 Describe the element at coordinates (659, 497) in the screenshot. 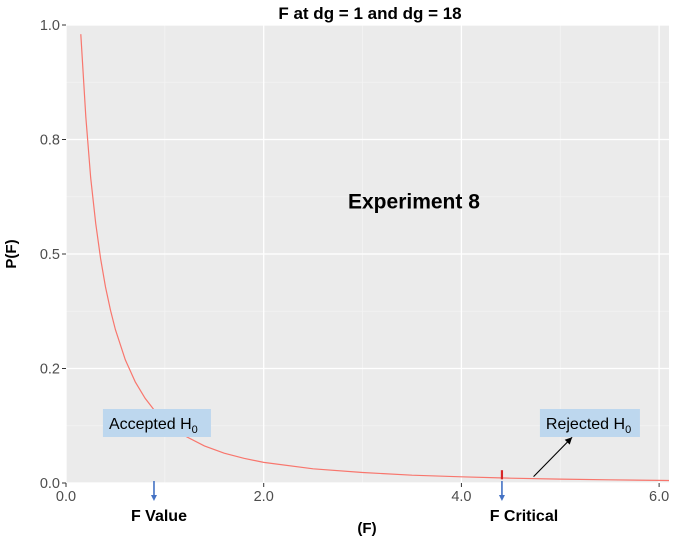

I see `x-tick-label: 6.0` at that location.